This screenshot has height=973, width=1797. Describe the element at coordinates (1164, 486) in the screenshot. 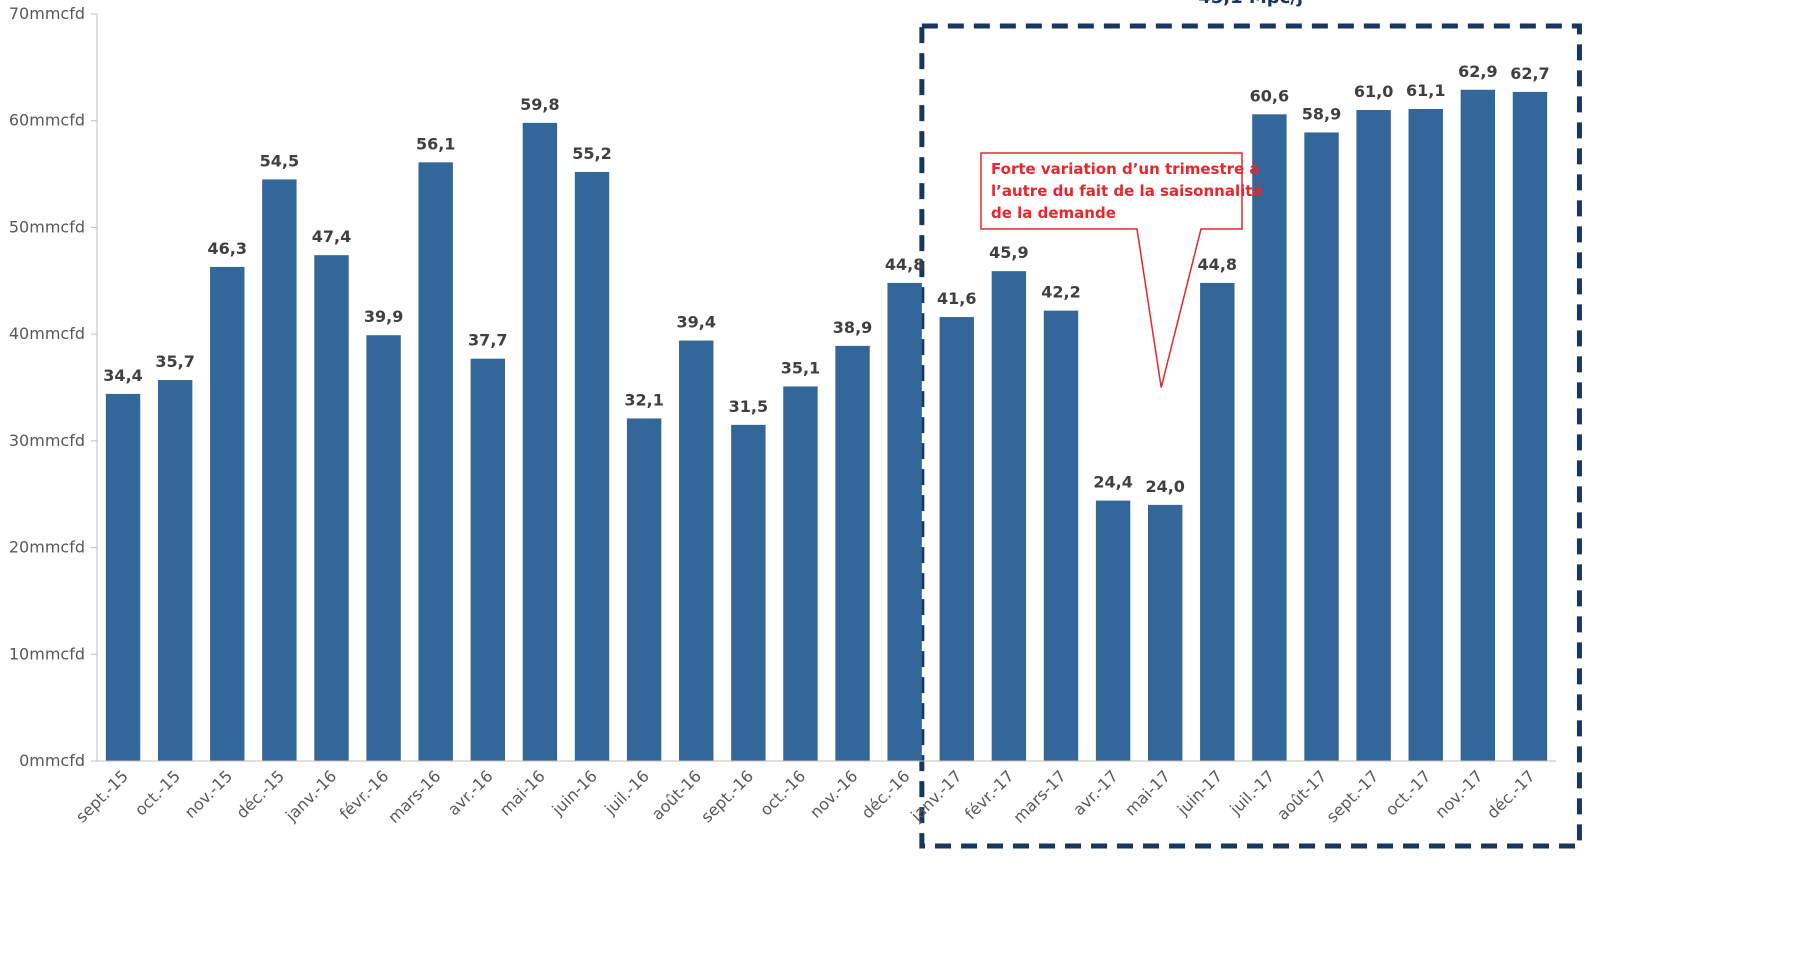

I see `data-label: 24,0` at that location.